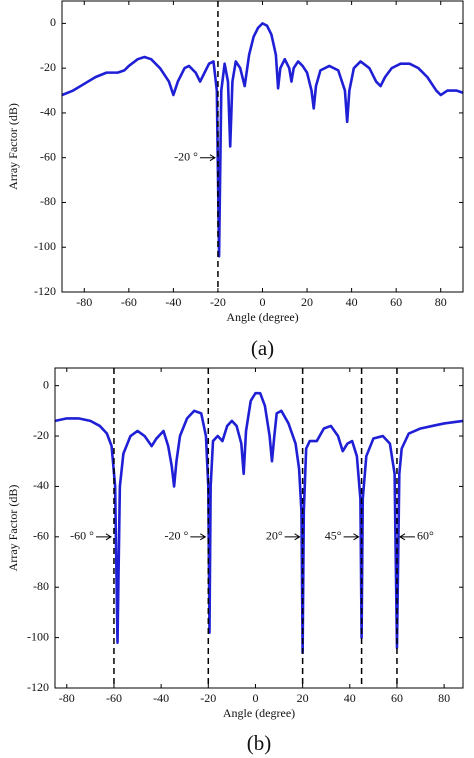 The image size is (474, 758). What do you see at coordinates (259, 743) in the screenshot?
I see `caption: (b)` at bounding box center [259, 743].